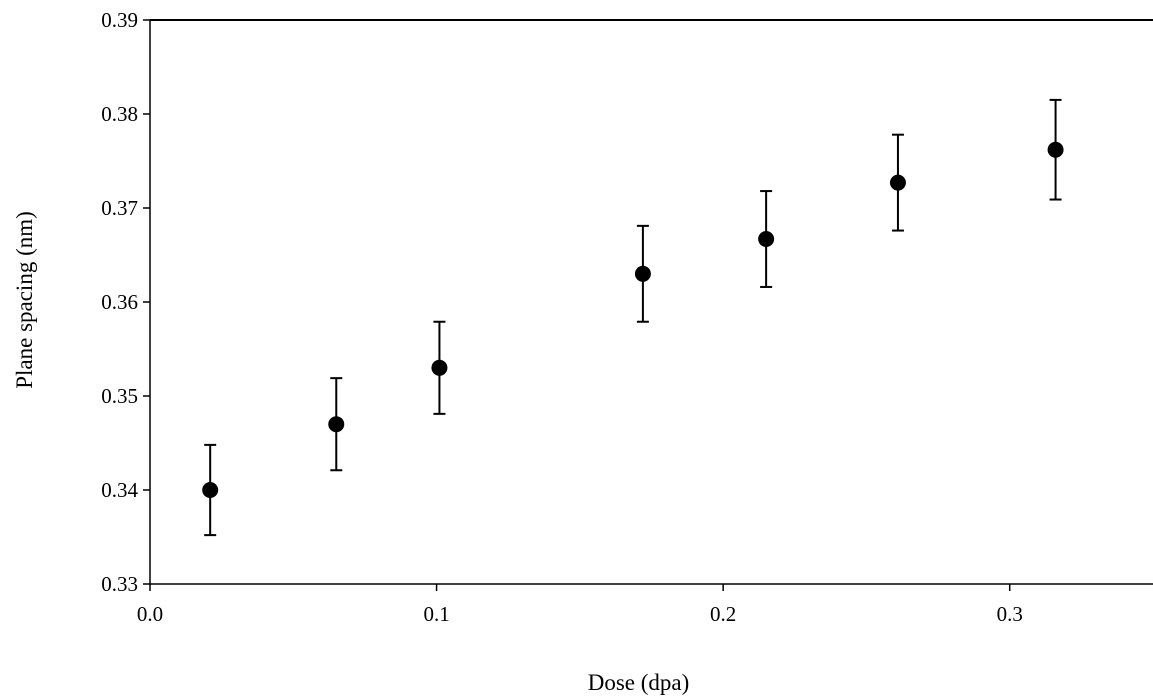 This screenshot has width=1153, height=697. What do you see at coordinates (150, 614) in the screenshot?
I see `x-tick-label: 0.0` at bounding box center [150, 614].